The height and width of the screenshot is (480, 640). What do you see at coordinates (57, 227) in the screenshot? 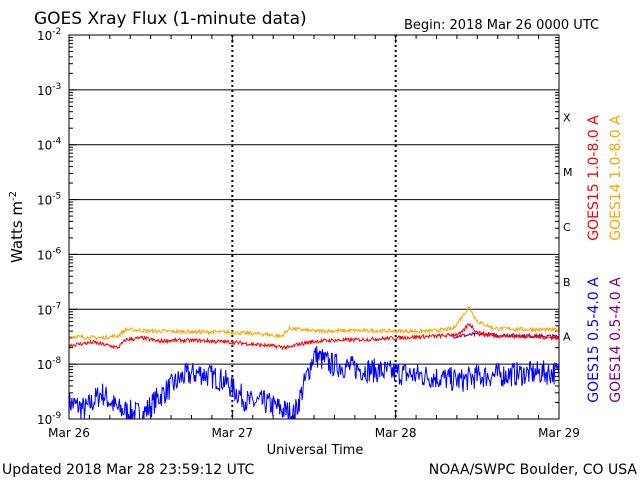
I see `y-axis-ticks: 10-210-310-410-510-610-710-810-9` at bounding box center [57, 227].